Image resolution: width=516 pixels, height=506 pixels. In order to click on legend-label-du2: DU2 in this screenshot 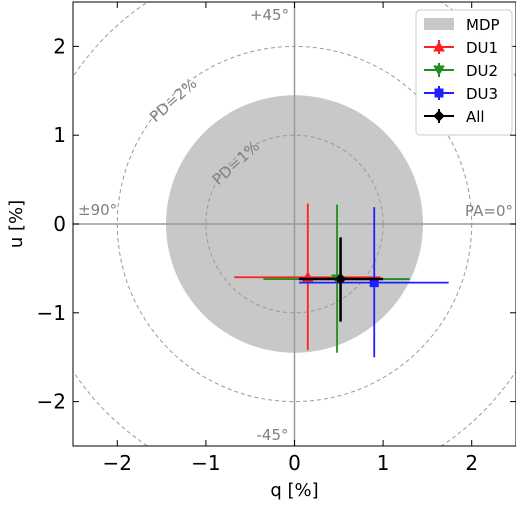, I will do `click(482, 71)`.